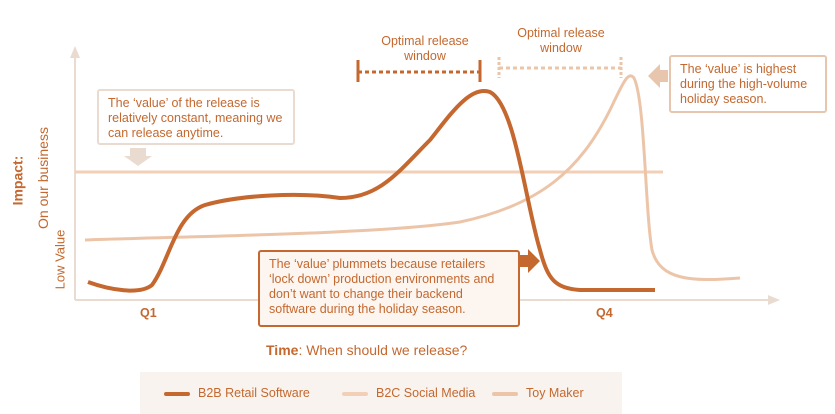  I want to click on legend-item: B2B Retail Software, so click(237, 393).